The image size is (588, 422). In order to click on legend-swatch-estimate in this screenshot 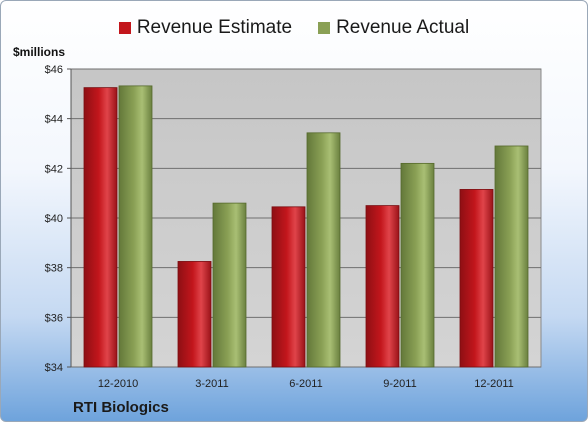, I will do `click(124, 28)`.